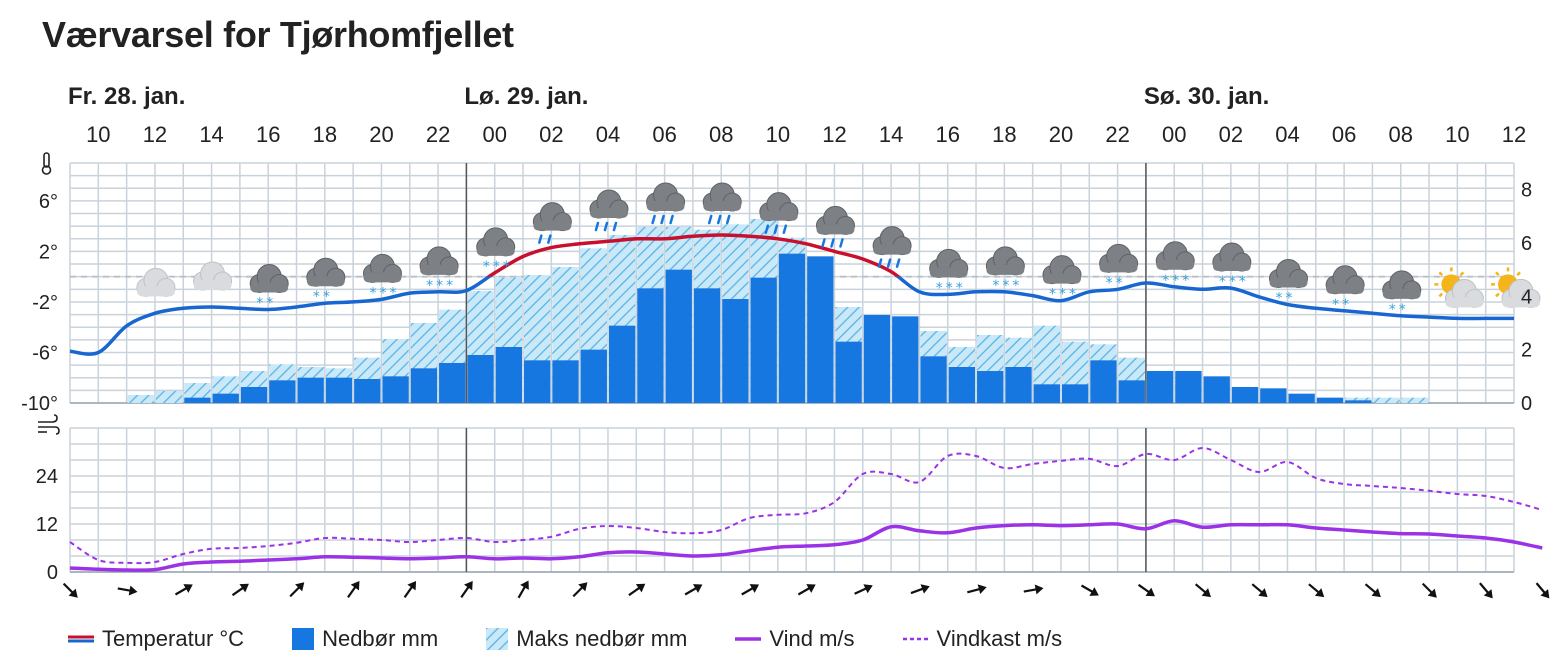  What do you see at coordinates (664, 134) in the screenshot?
I see `hour-tick: 06` at bounding box center [664, 134].